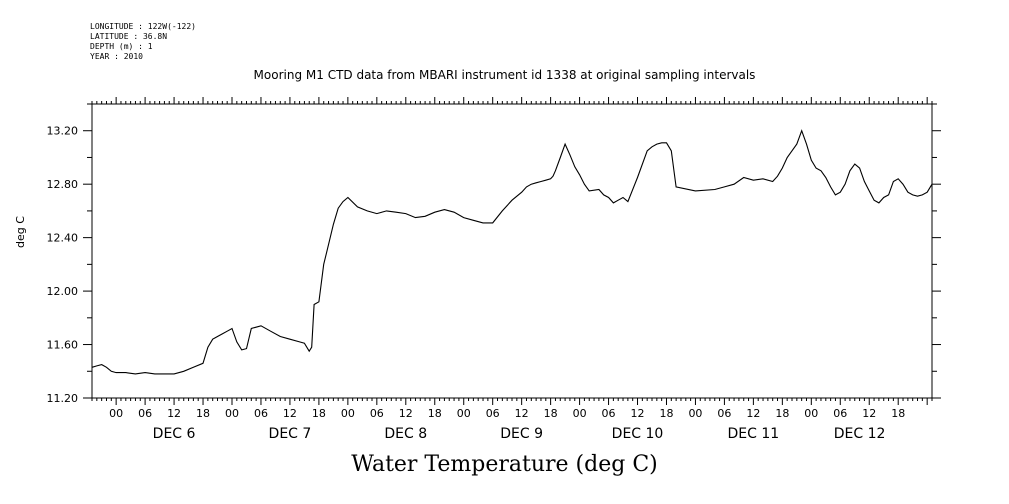 The width and height of the screenshot is (1009, 504). Describe the element at coordinates (129, 36) in the screenshot. I see `latitude-text: LATITUDE : 36.8N` at that location.